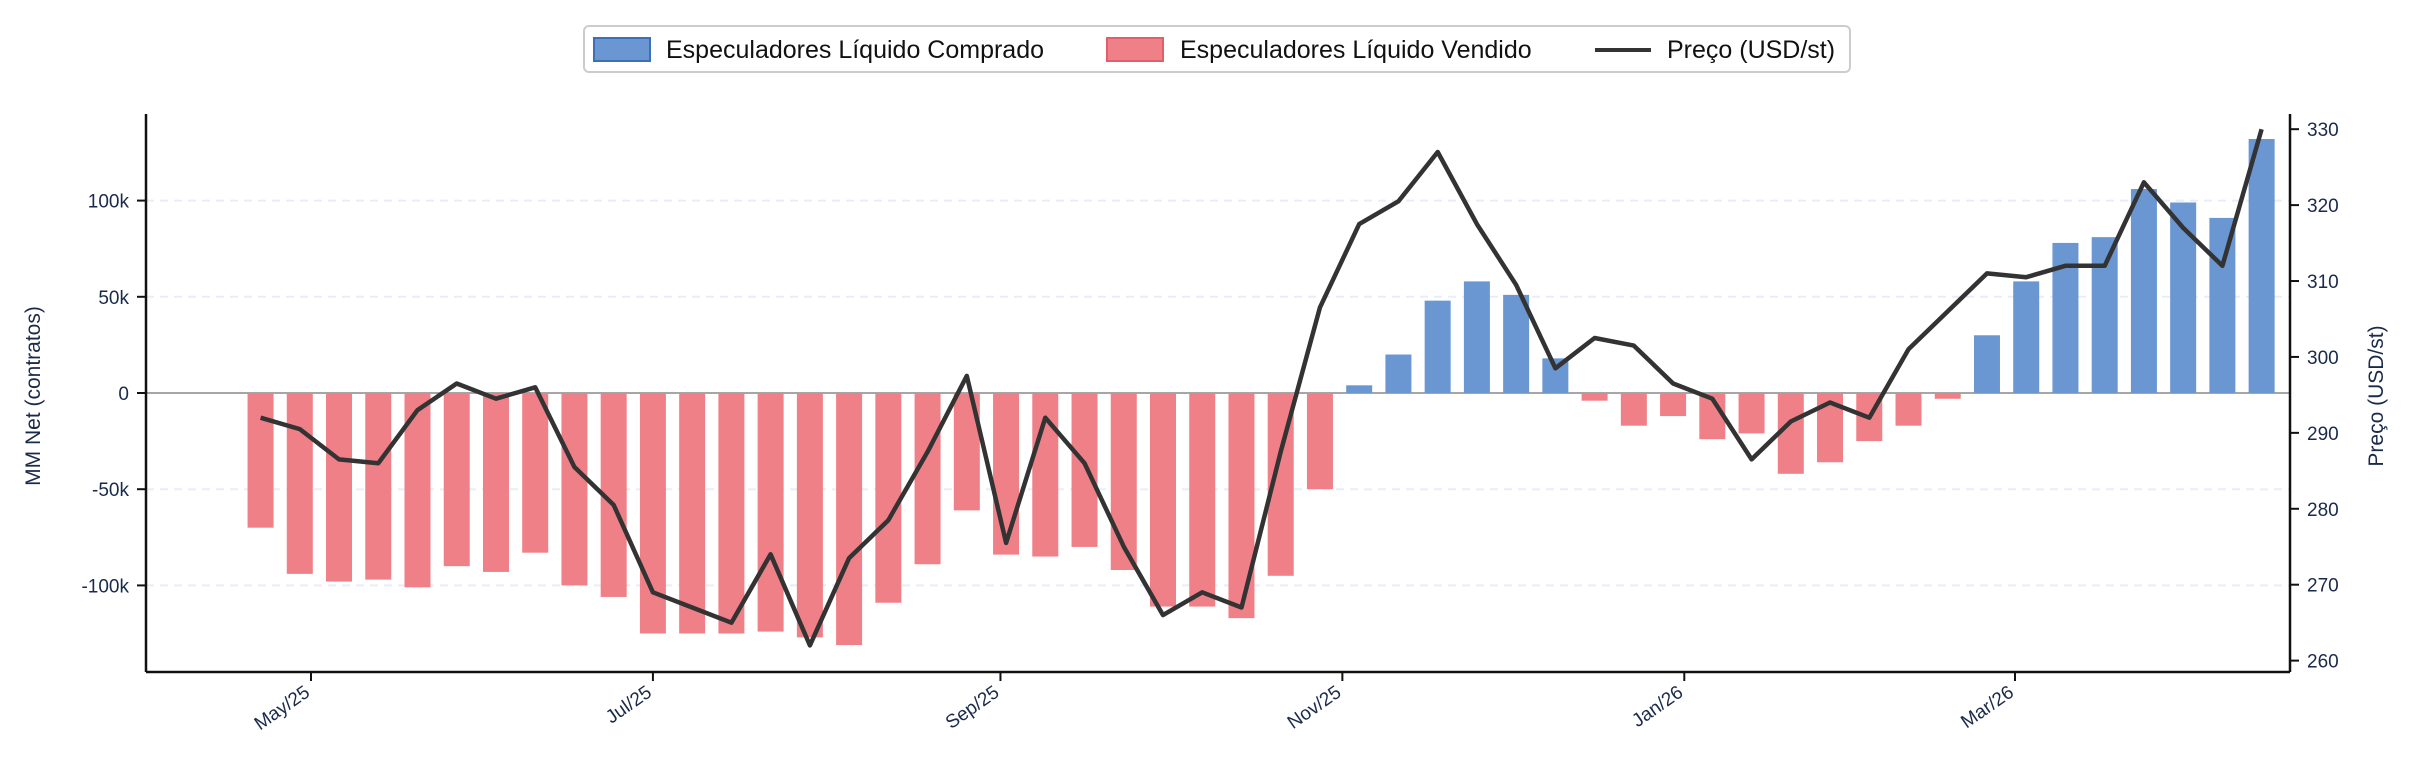 The height and width of the screenshot is (781, 2416). What do you see at coordinates (1987, 707) in the screenshot?
I see `x-tick-label: Mar/26` at bounding box center [1987, 707].